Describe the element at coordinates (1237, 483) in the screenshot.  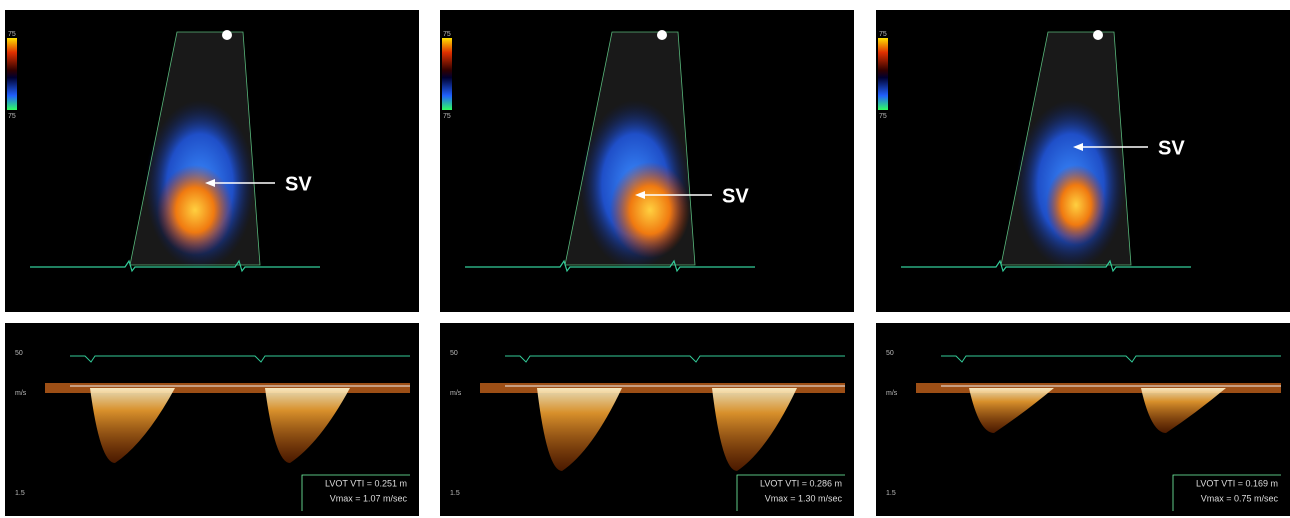
I see `measurement-text: LVOT VTI = 0.169 m` at that location.